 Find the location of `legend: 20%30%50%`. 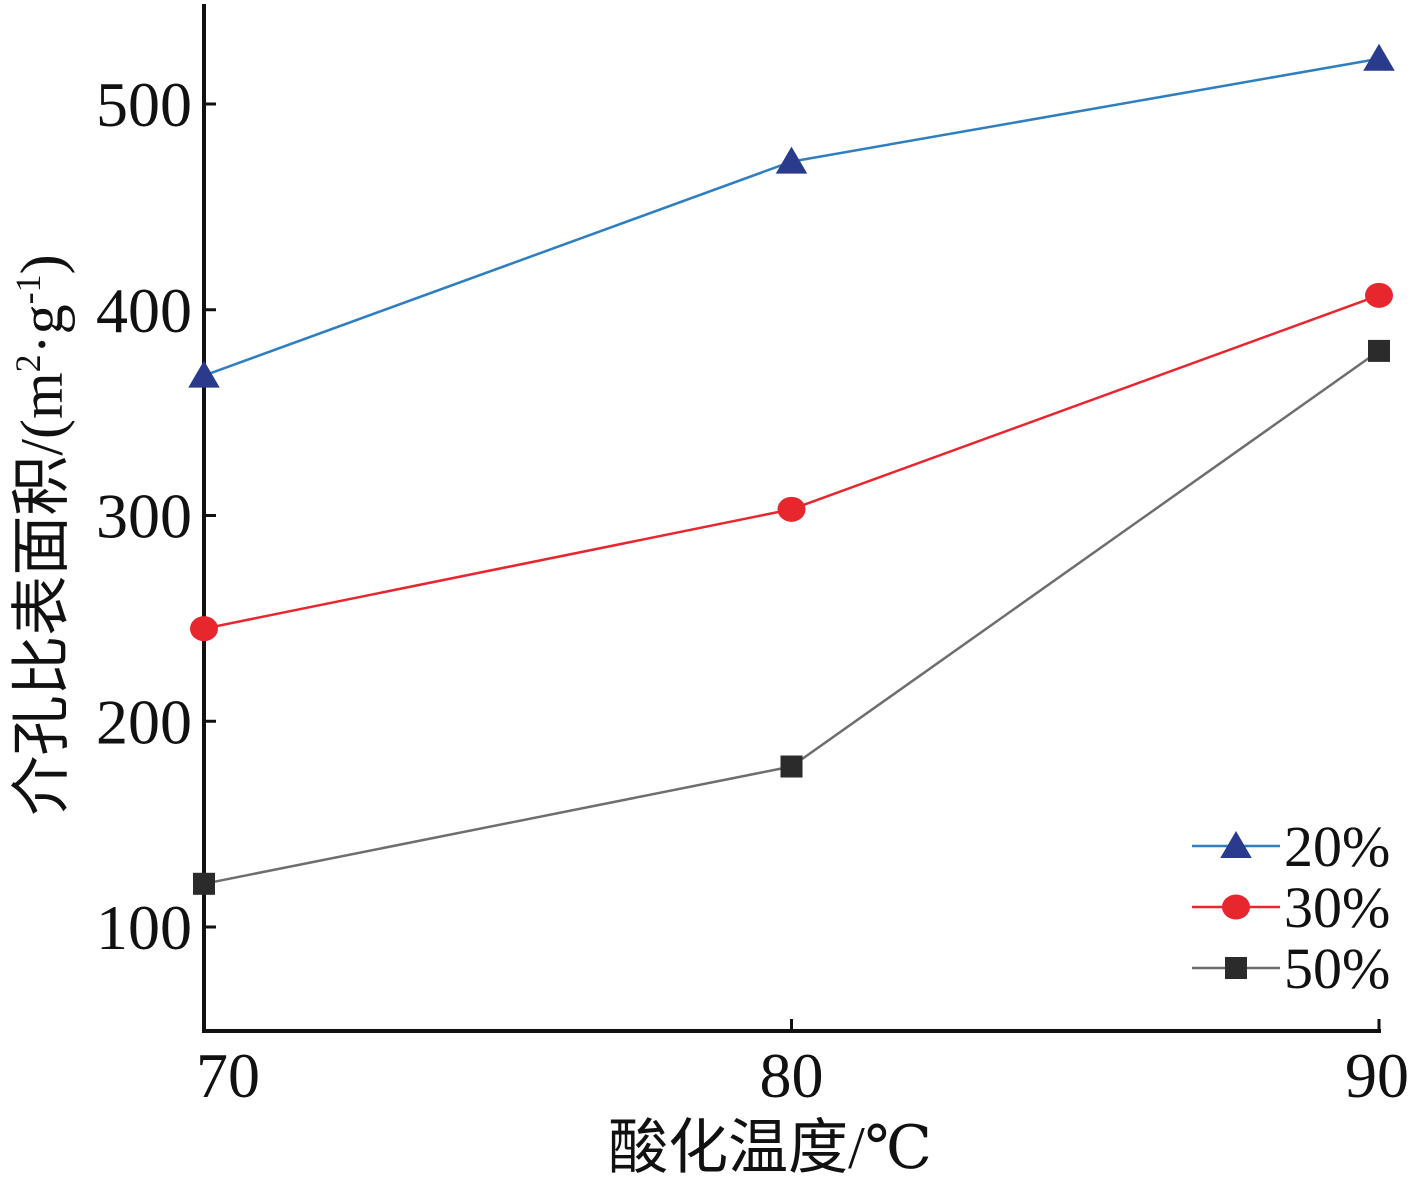

legend: 20%30%50% is located at coordinates (1291, 907).